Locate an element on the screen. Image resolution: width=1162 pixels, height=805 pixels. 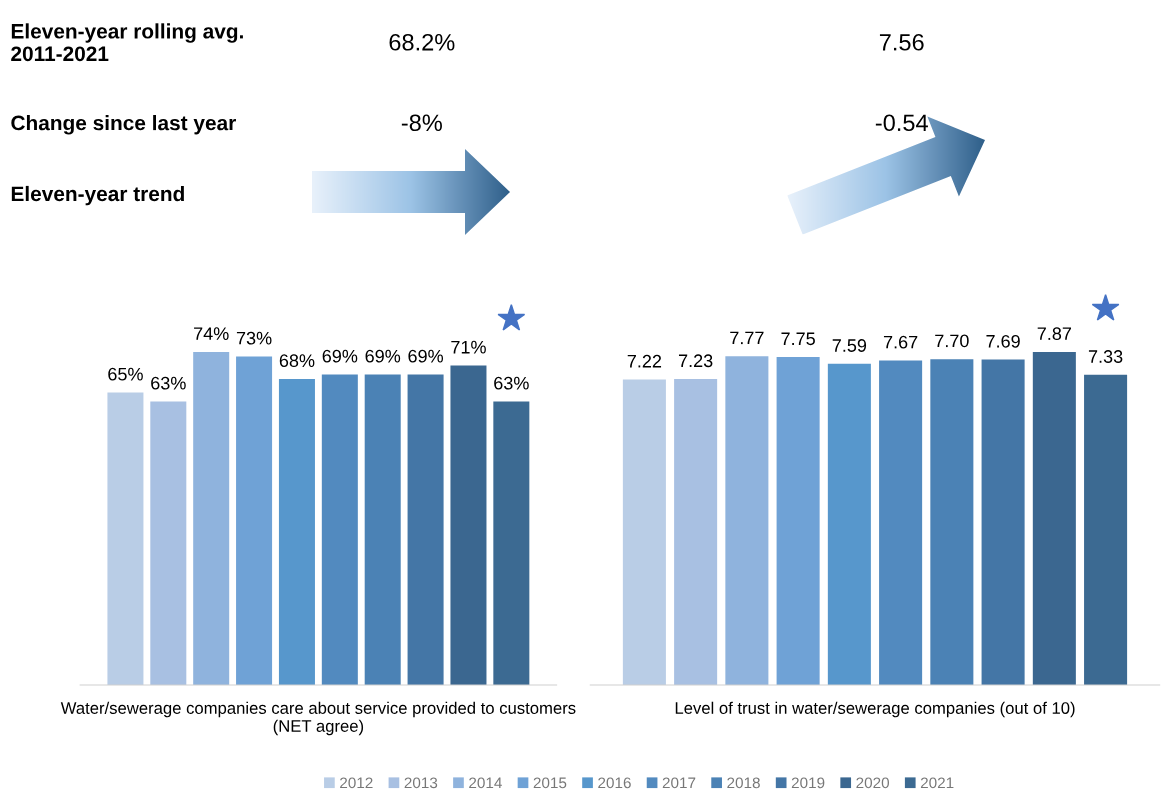
x-axis-title: Water/sewerage companies care about service provided to customers (NET agree) is located at coordinates (318, 718).